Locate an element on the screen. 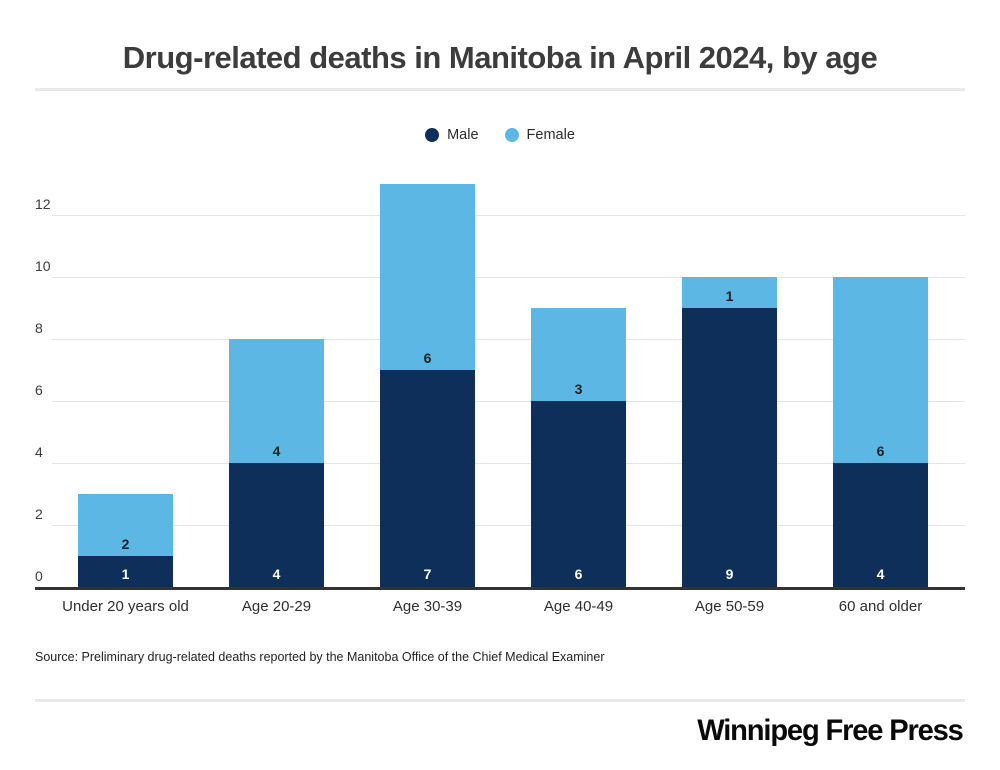  legend-item-female: Female is located at coordinates (539, 135).